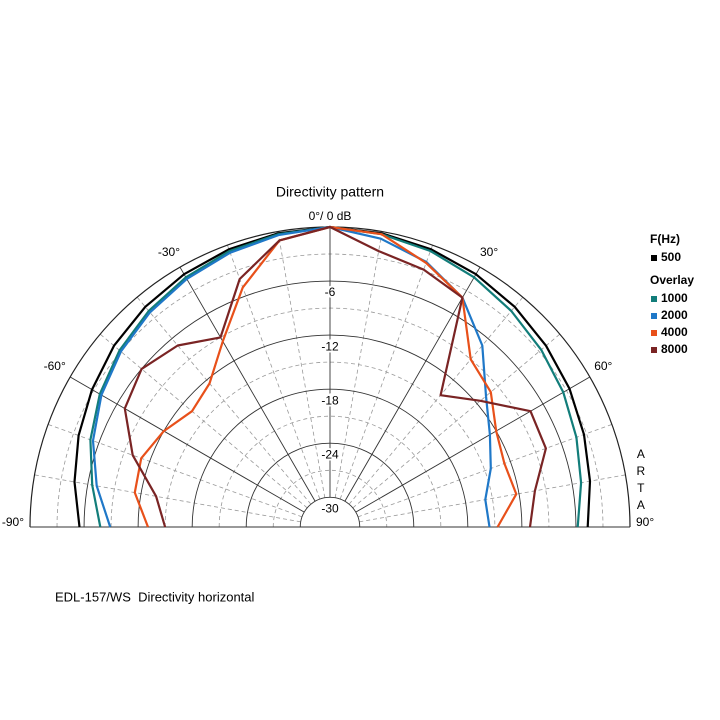 The height and width of the screenshot is (720, 720). Describe the element at coordinates (641, 481) in the screenshot. I see `watermark: ARTA` at that location.